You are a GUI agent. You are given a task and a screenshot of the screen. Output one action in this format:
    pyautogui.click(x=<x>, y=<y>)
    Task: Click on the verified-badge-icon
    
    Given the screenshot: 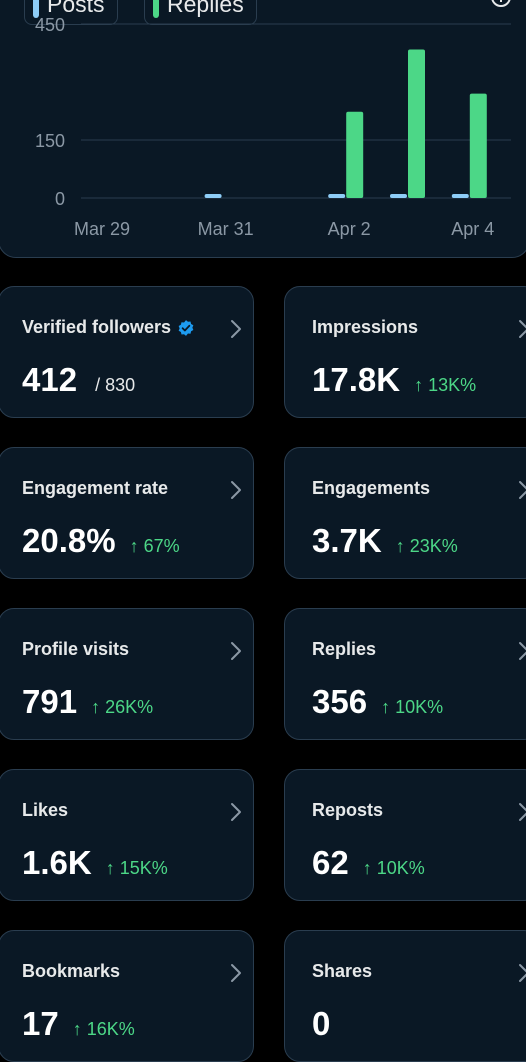 What is the action you would take?
    pyautogui.click(x=186, y=327)
    